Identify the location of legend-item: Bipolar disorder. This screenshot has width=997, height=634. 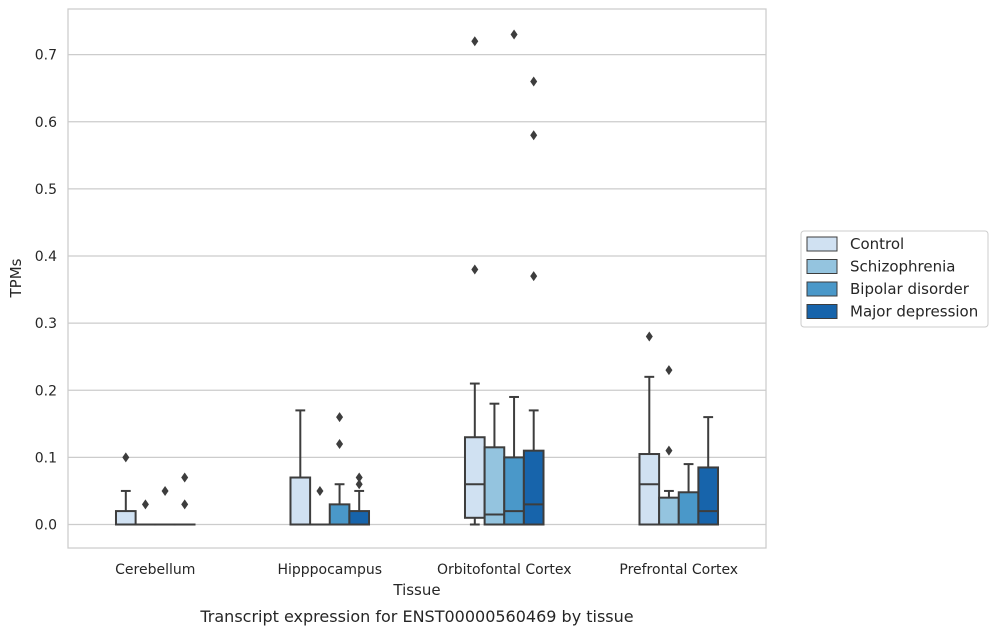
(888, 289).